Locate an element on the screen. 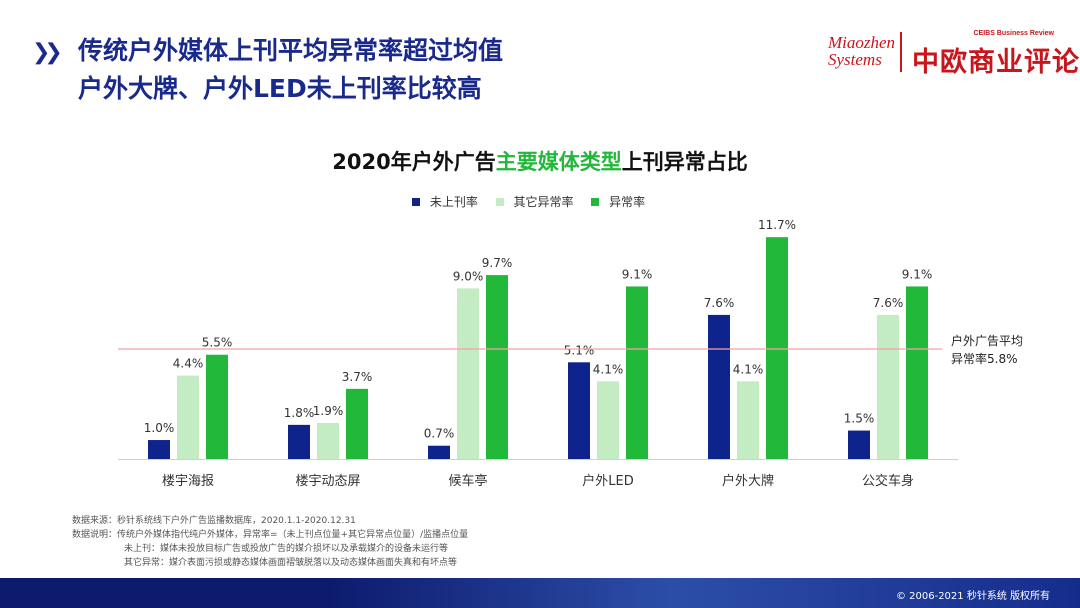 The height and width of the screenshot is (608, 1080). data-label-0-0: 1.0% is located at coordinates (159, 428).